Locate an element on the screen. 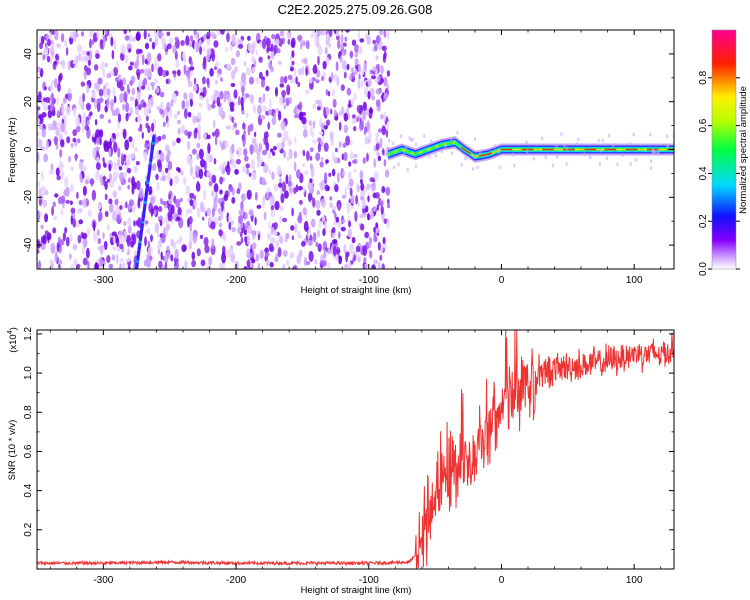  colorbar-label: Normalized spectral amplitude is located at coordinates (743, 150).